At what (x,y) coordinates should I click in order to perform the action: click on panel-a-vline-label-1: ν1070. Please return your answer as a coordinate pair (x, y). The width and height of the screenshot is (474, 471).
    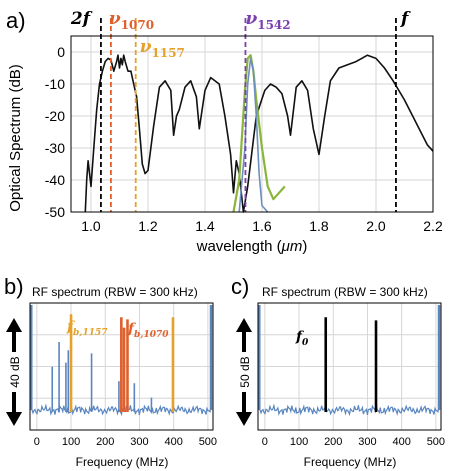
    Looking at the image, I should click on (131, 20).